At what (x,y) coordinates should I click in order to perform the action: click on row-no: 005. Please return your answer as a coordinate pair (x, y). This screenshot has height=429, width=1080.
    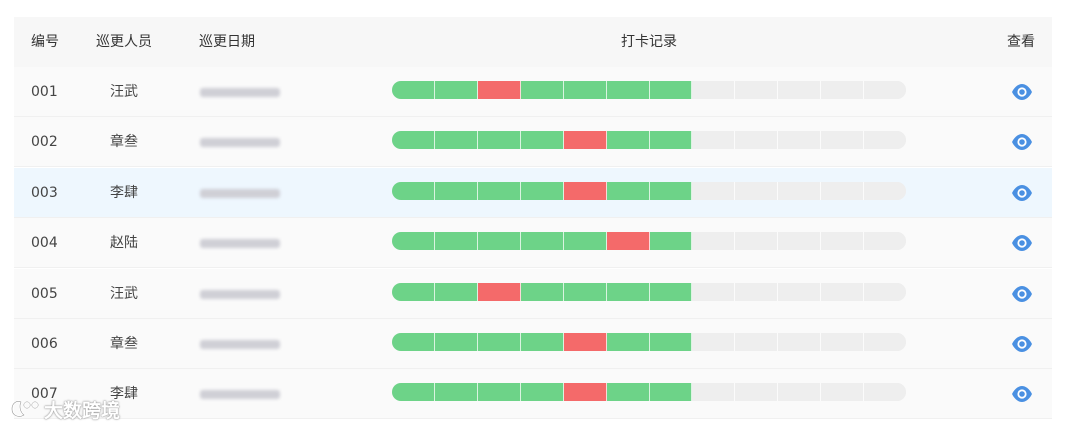
    Looking at the image, I should click on (44, 293).